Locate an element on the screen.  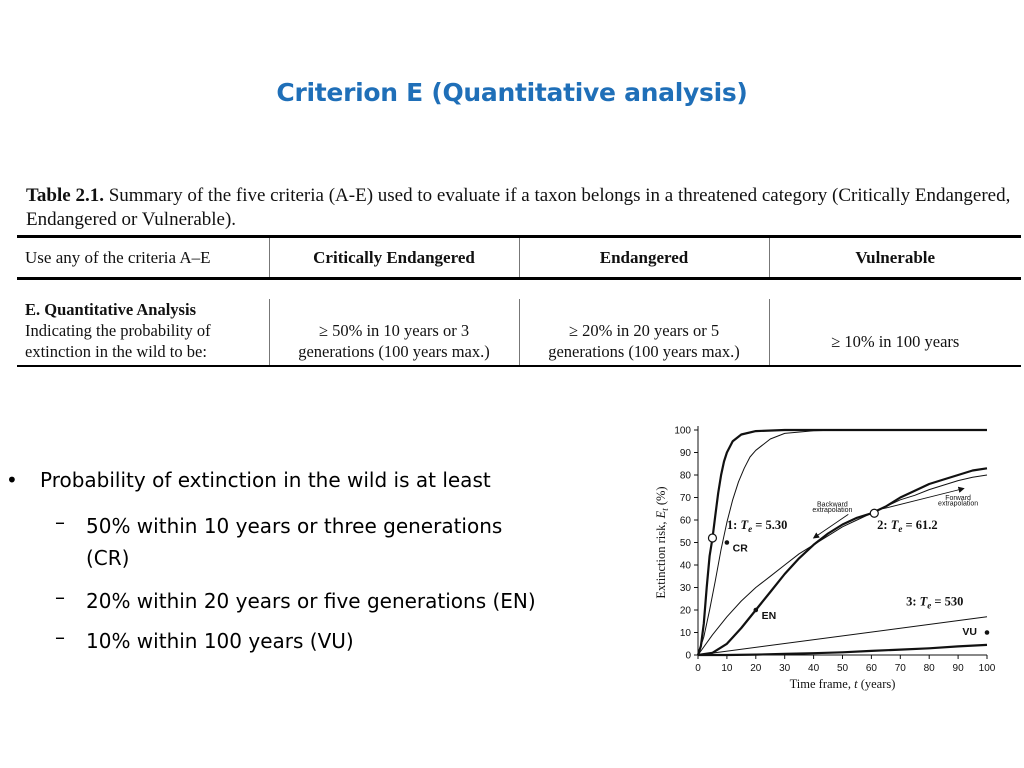
ann-backward-2: extrapolation is located at coordinates (832, 510).